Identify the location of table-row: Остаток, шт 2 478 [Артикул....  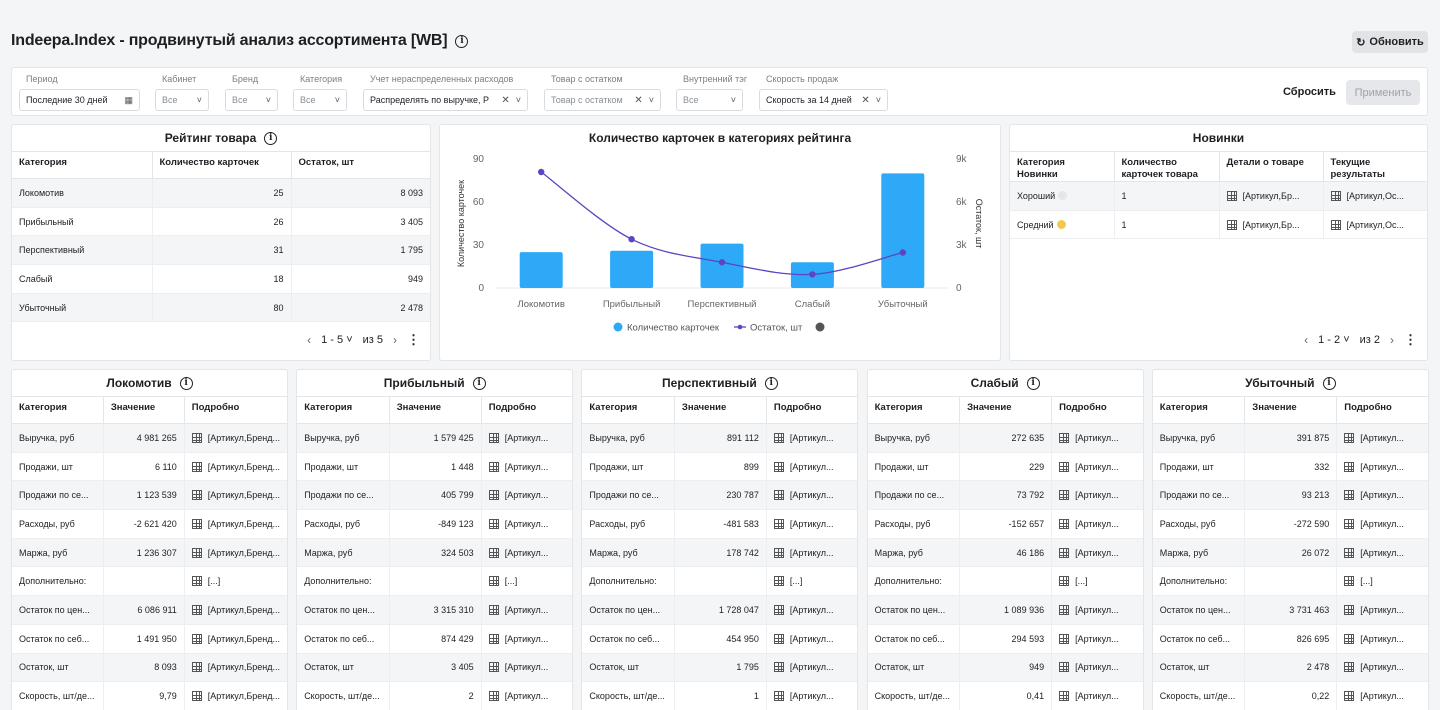
(1290, 668).